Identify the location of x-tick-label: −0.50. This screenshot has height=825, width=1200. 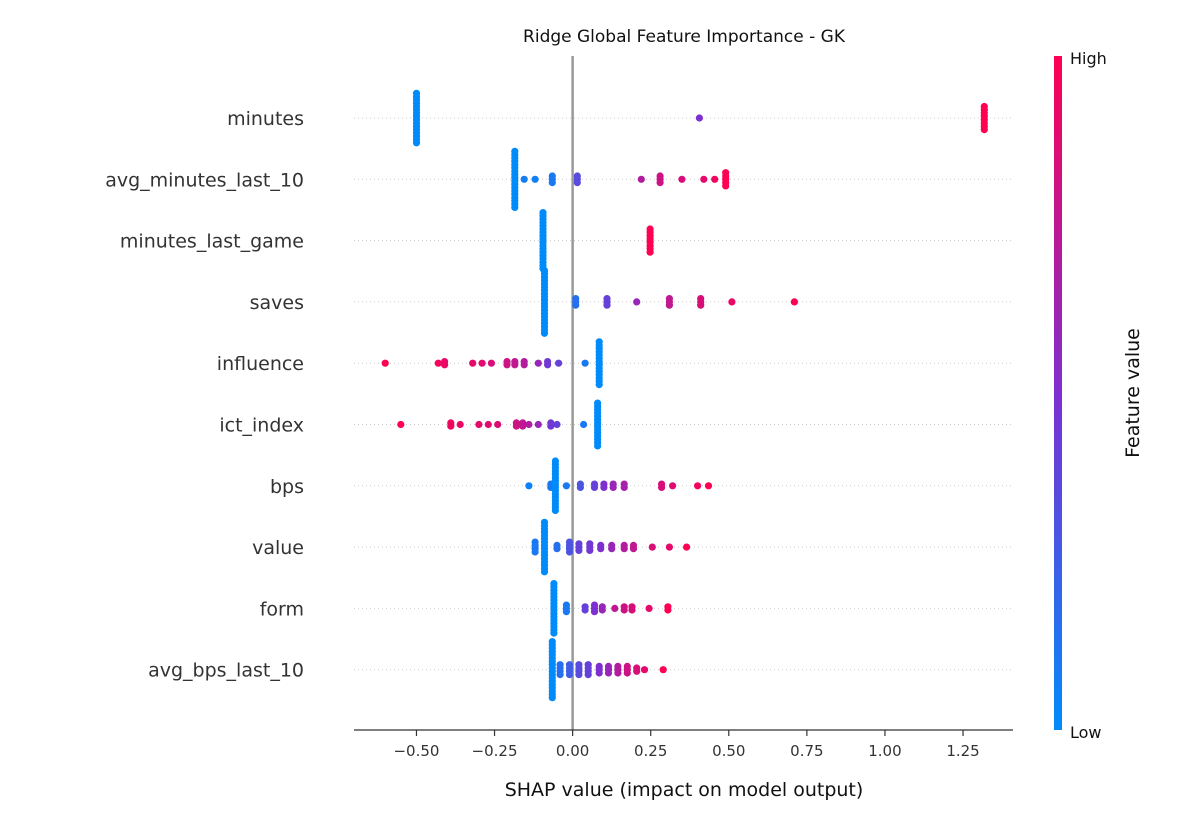
(416, 751).